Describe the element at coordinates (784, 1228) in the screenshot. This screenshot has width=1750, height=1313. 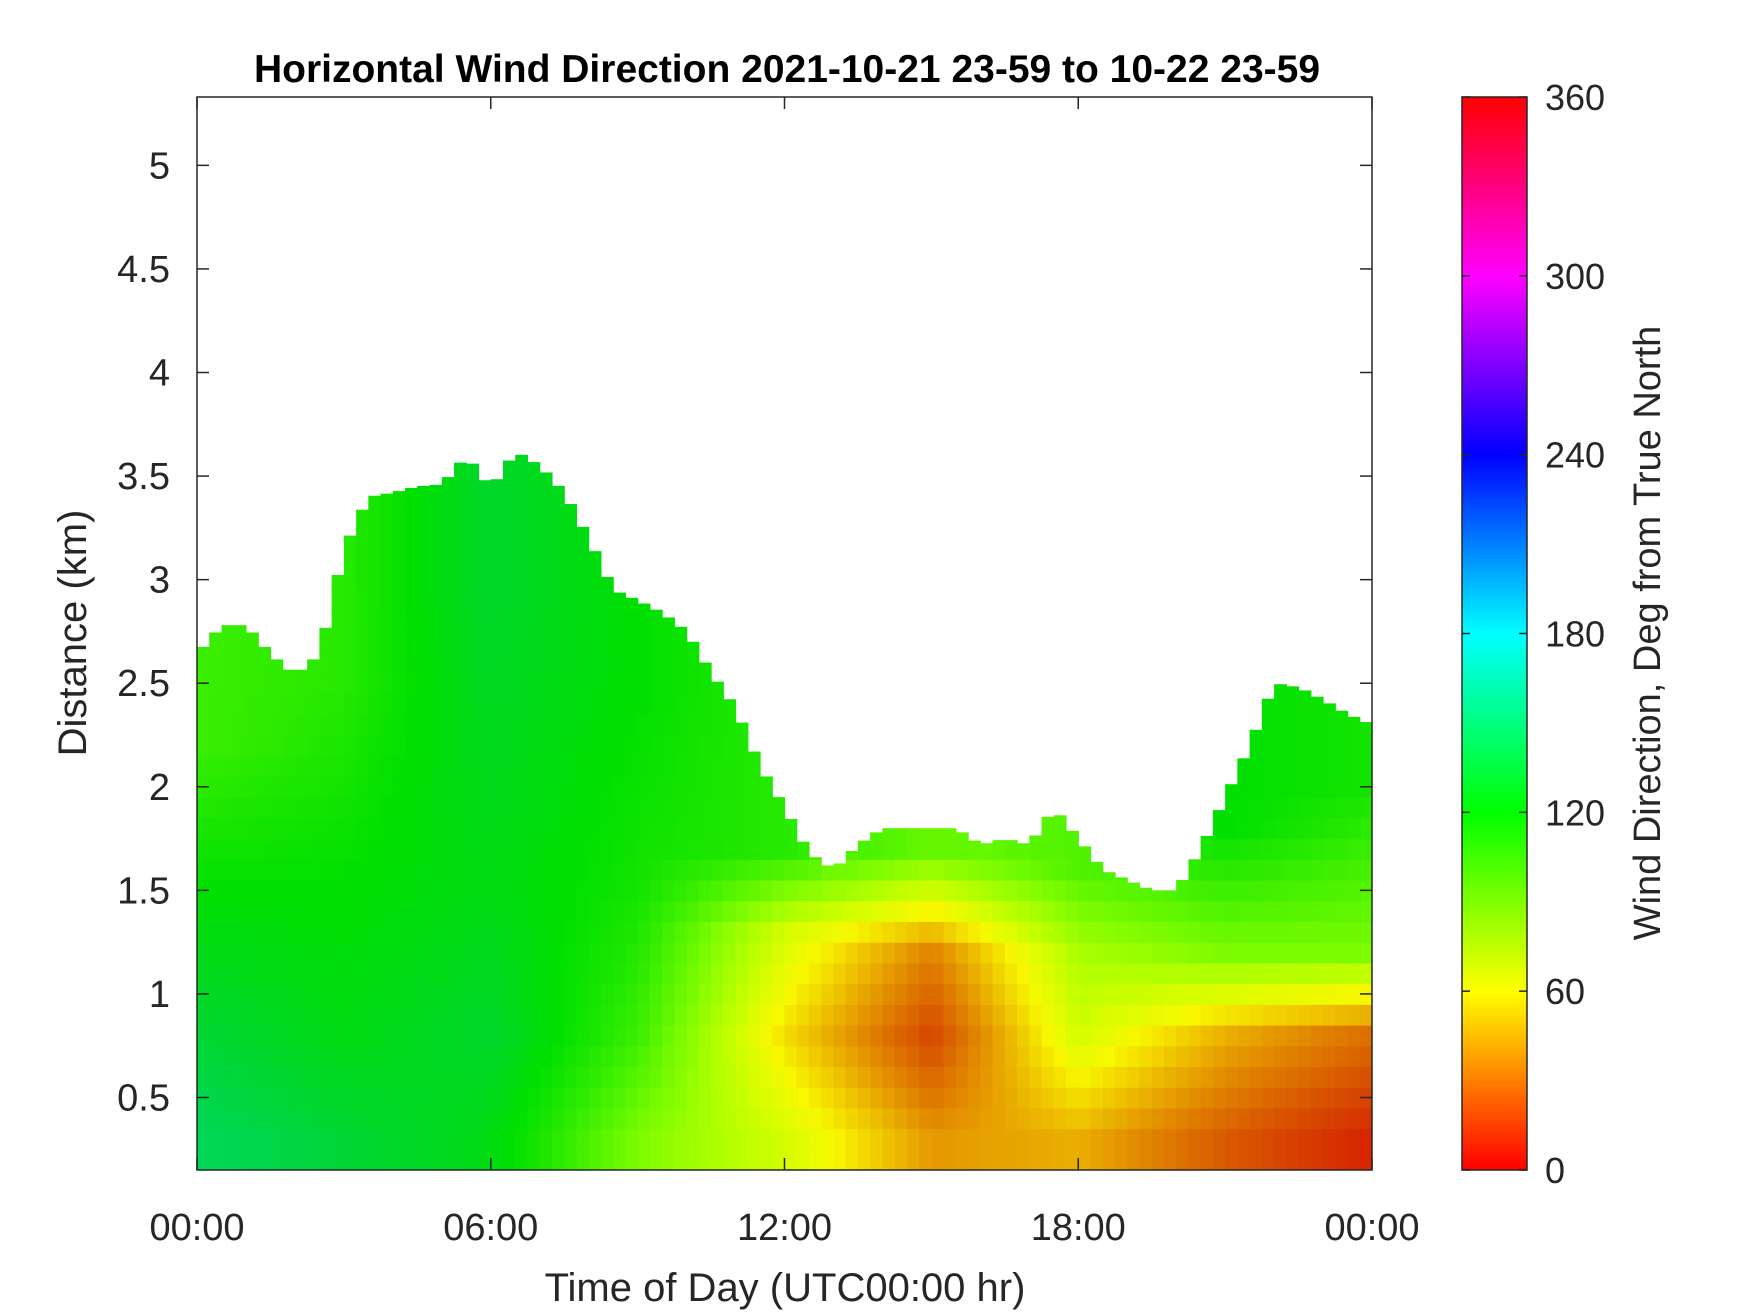
I see `x-tick-label: 12:00` at that location.